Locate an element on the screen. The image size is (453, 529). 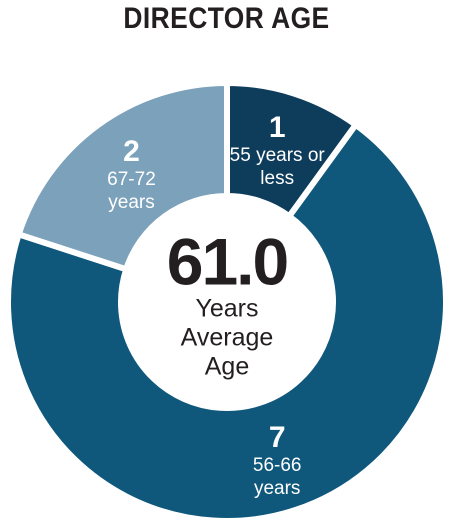
segment-label: 1 55 years or less is located at coordinates (277, 151).